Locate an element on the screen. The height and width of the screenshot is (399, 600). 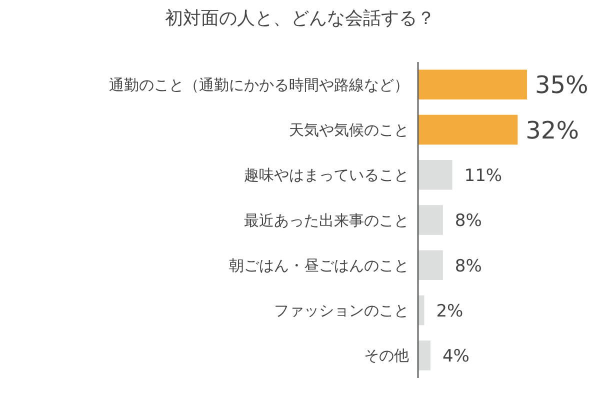
y-tick-label: 朝ごはん・昼ごはんのこと is located at coordinates (319, 265).